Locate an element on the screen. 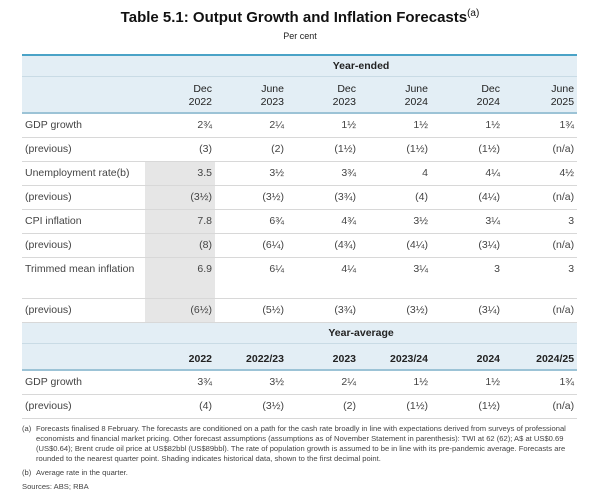 The image size is (600, 492). column-header: 2023 is located at coordinates (323, 357).